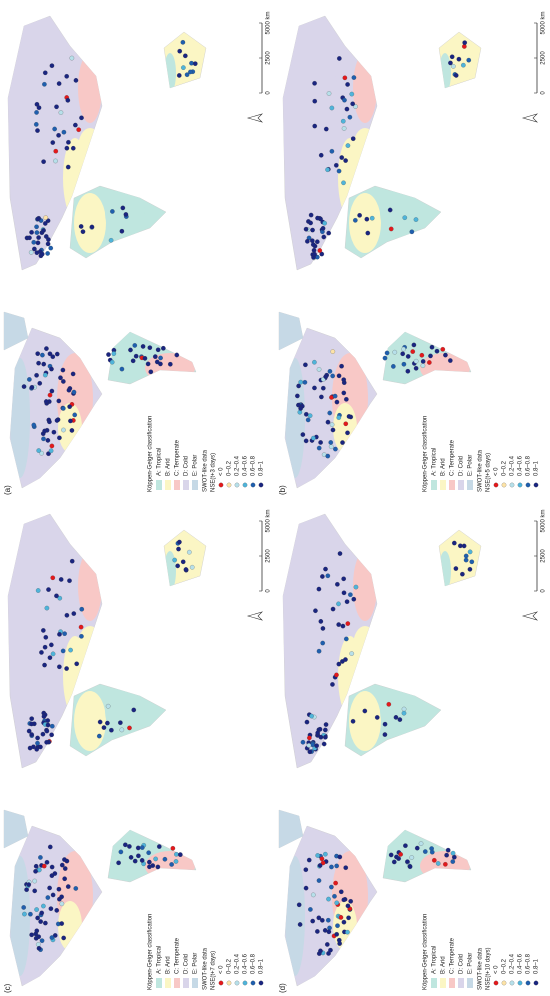  What do you see at coordinates (426, 952) in the screenshot?
I see `legend-title: Köppen-Geiger classification` at bounding box center [426, 952].